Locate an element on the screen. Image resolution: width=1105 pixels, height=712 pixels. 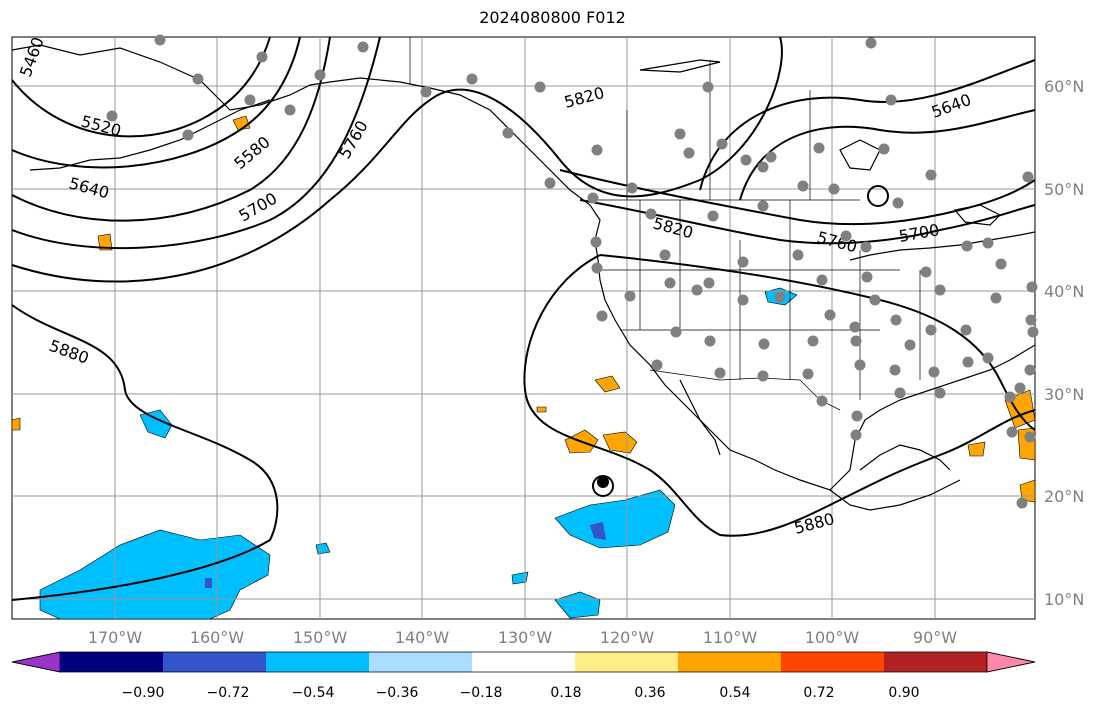
colorbar-tick-label: 0.36 is located at coordinates (649, 693).